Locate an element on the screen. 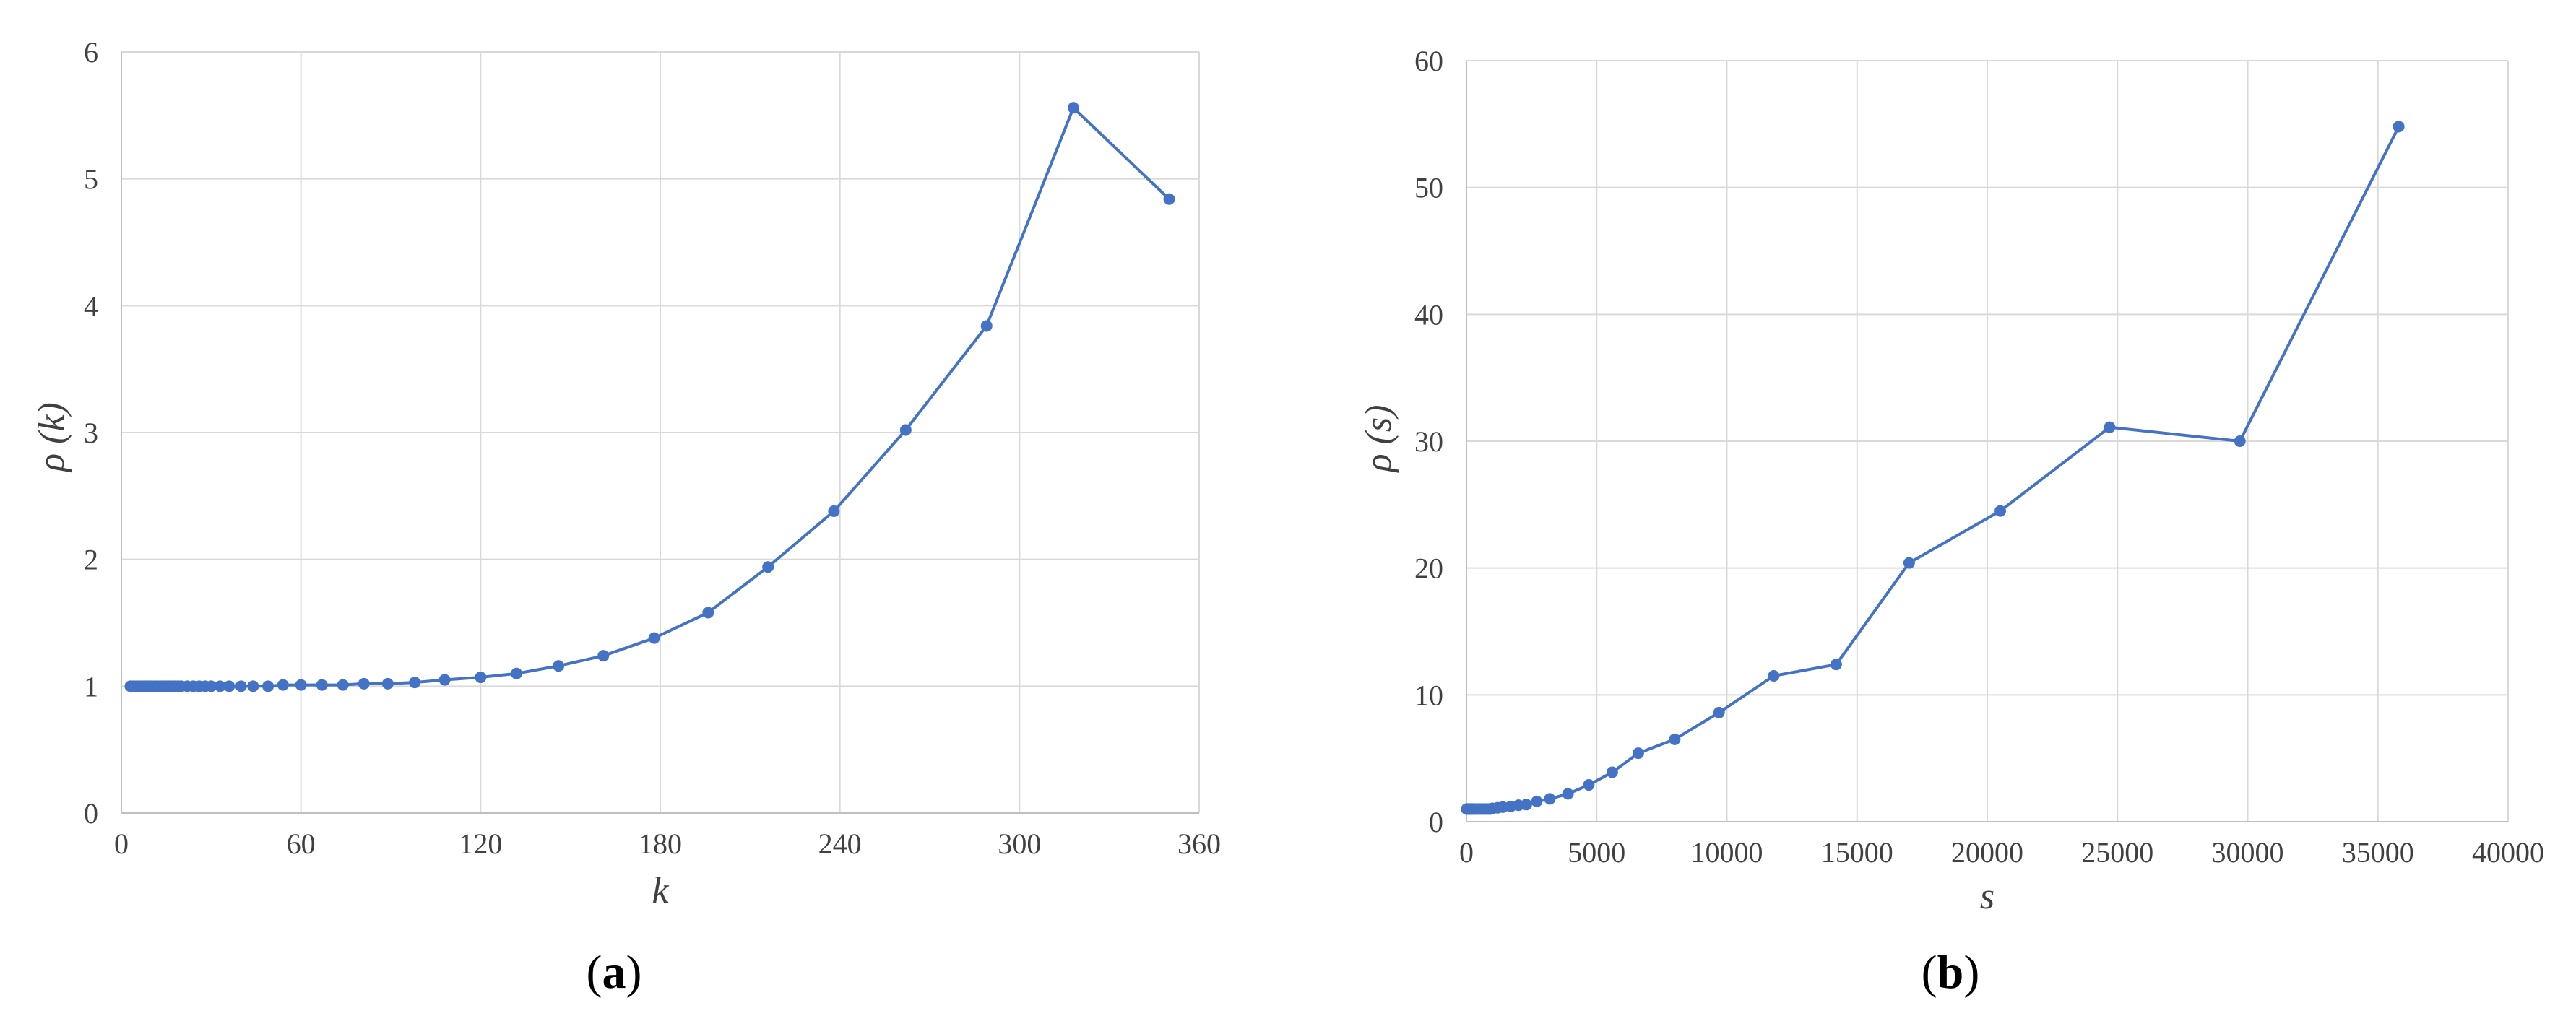  caption-a: (a) is located at coordinates (614, 972).